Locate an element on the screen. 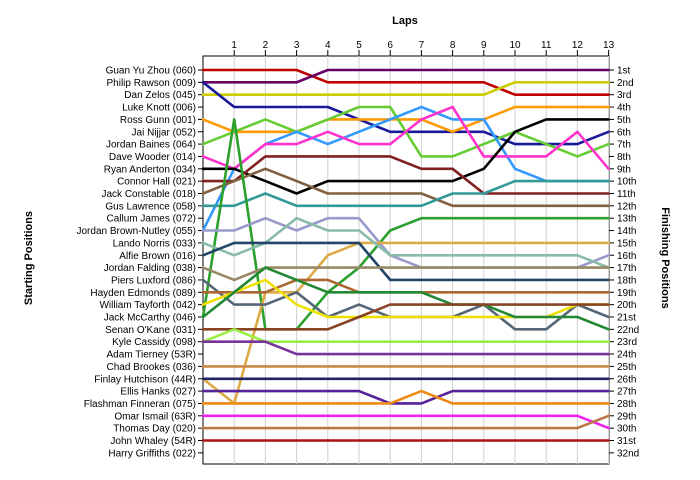 The height and width of the screenshot is (480, 700). finishing-position-label: 22nd is located at coordinates (628, 330).